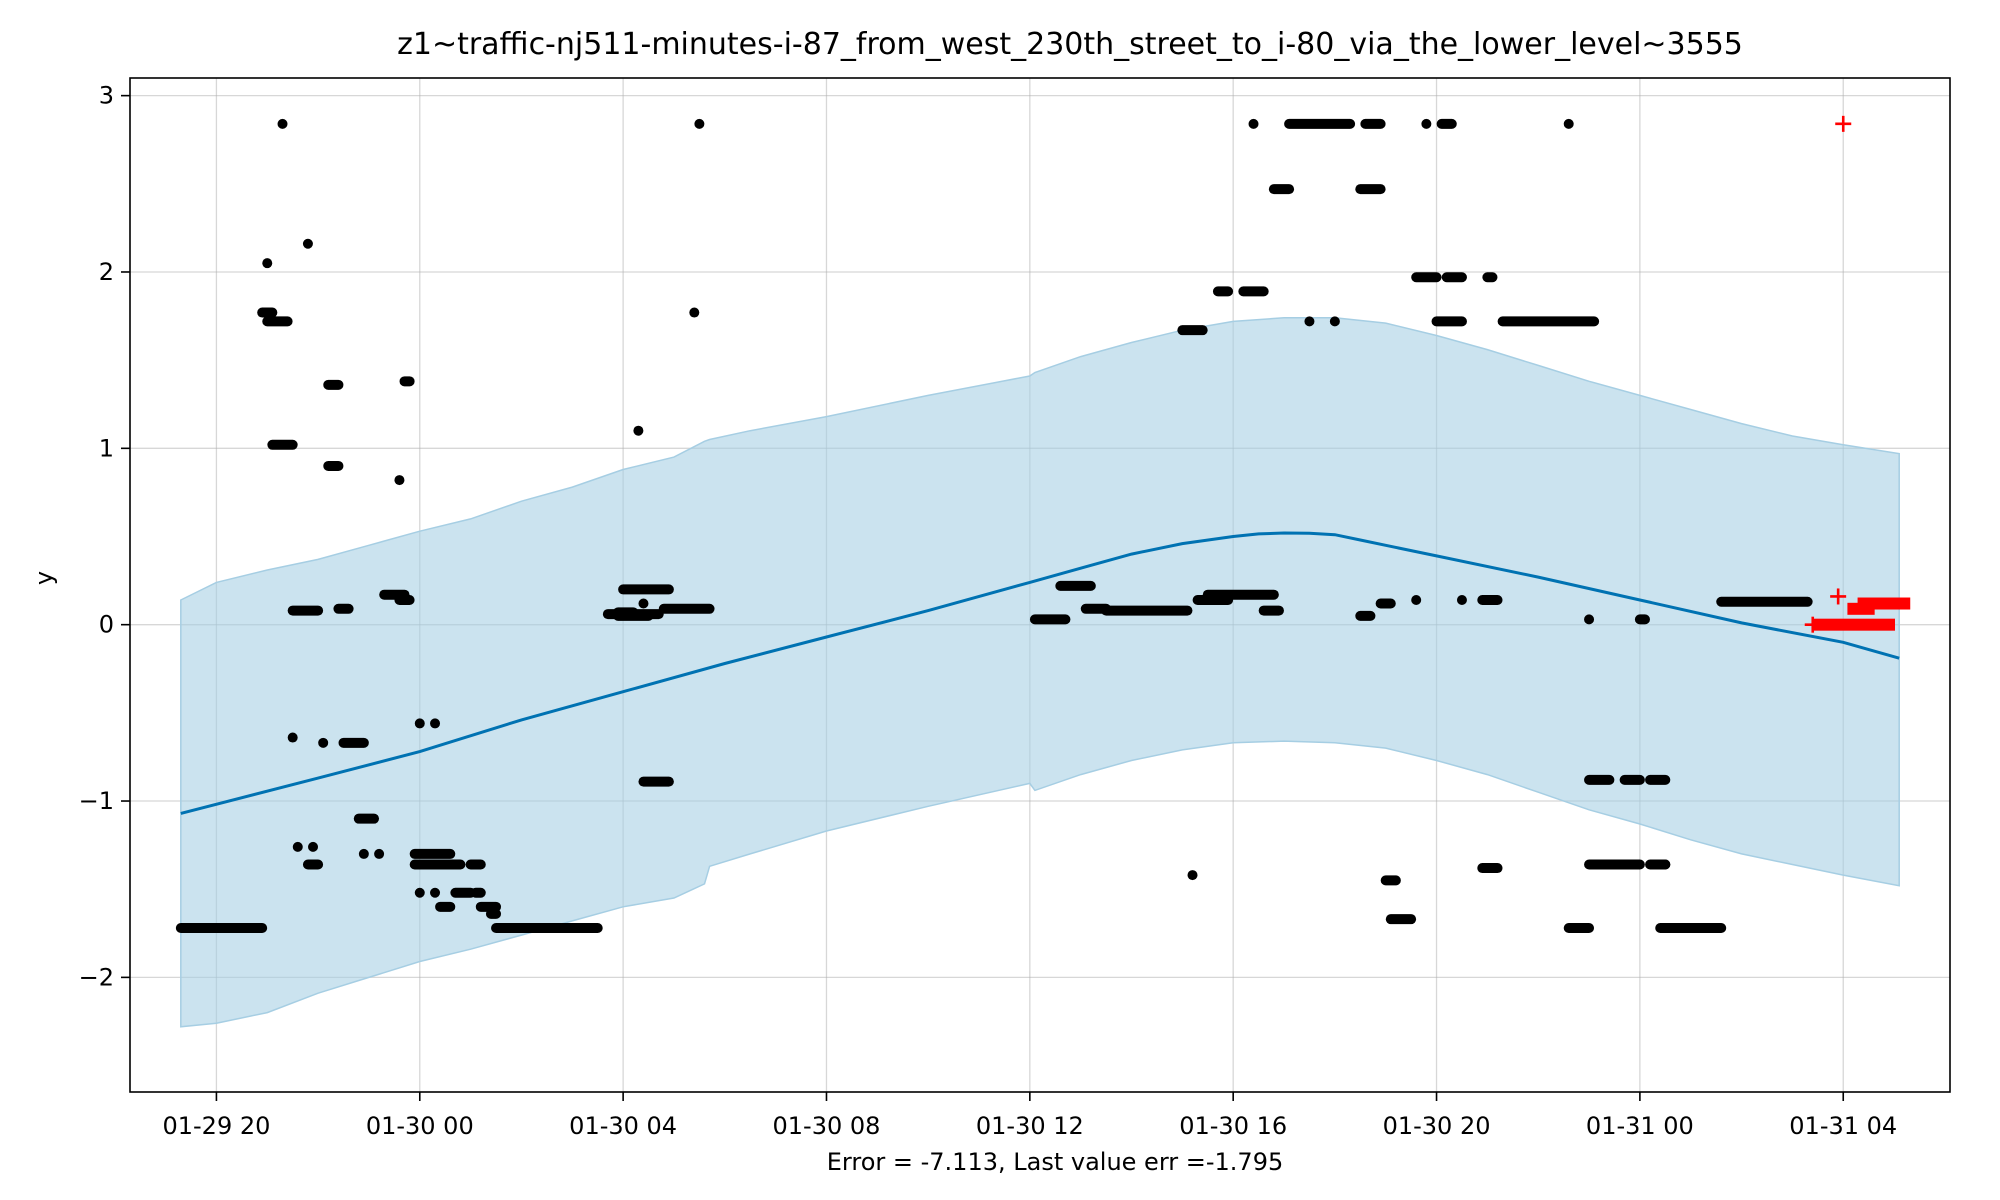 The image size is (2000, 1200). I want to click on y-axis-label: y, so click(44, 578).